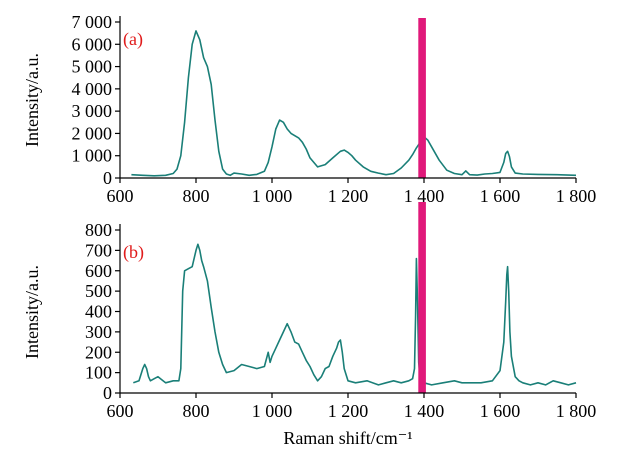 Image resolution: width=628 pixels, height=463 pixels. I want to click on panel-a-y-tick-label: 2 000, so click(92, 133).